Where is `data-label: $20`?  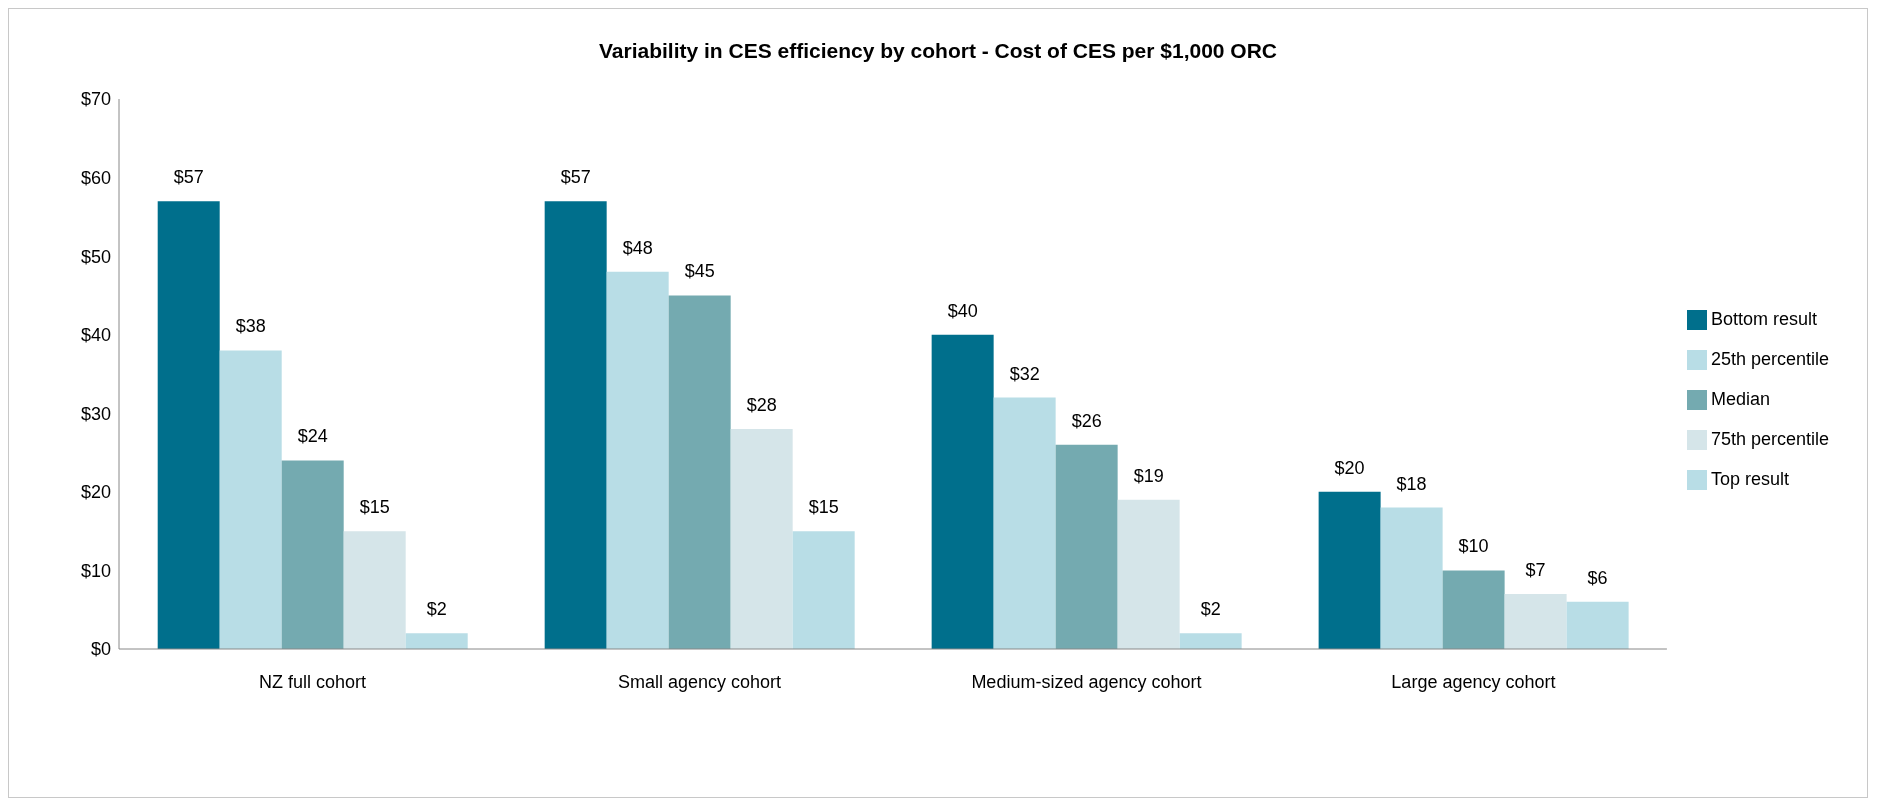
data-label: $20 is located at coordinates (1349, 467).